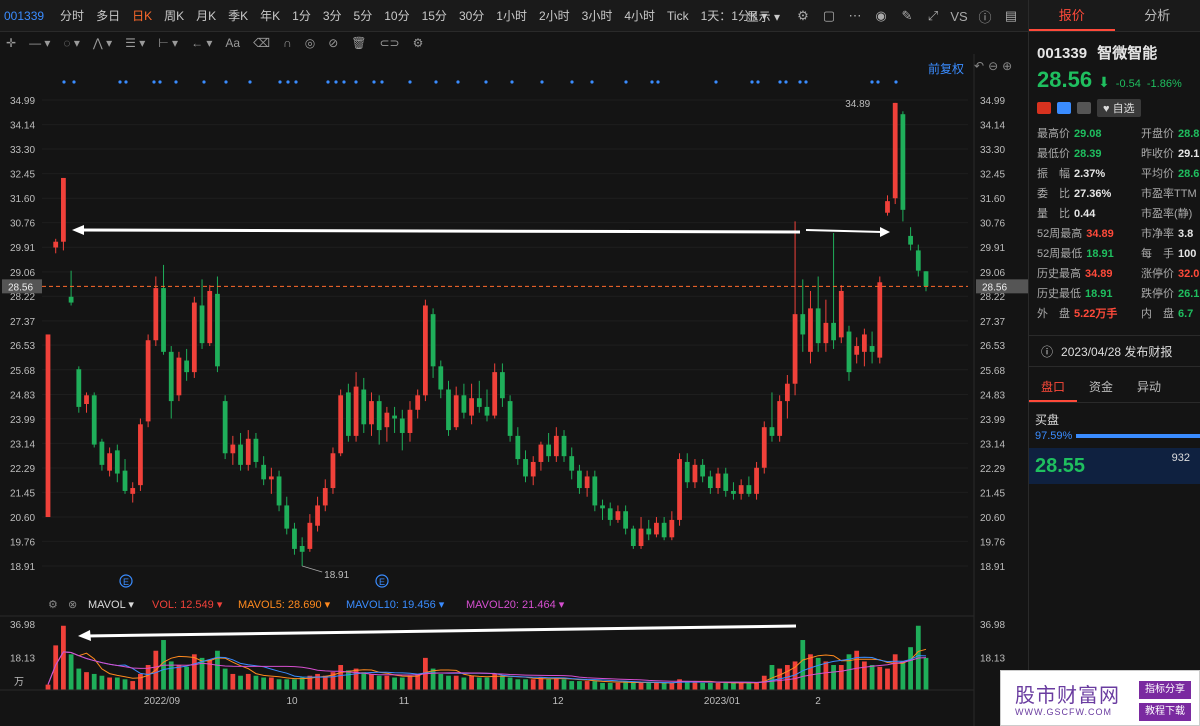 This screenshot has height=726, width=1200. What do you see at coordinates (1099, 274) in the screenshot?
I see `stat-value: 34.89` at bounding box center [1099, 274].